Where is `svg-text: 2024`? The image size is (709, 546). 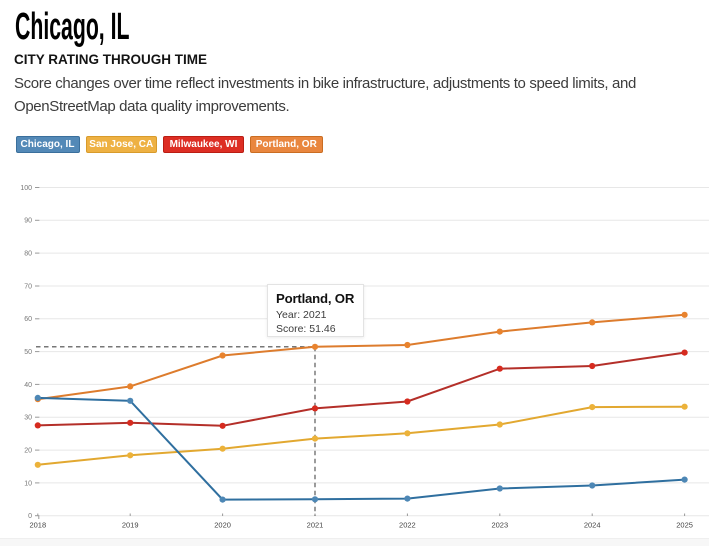
svg-text: 2024 is located at coordinates (592, 525).